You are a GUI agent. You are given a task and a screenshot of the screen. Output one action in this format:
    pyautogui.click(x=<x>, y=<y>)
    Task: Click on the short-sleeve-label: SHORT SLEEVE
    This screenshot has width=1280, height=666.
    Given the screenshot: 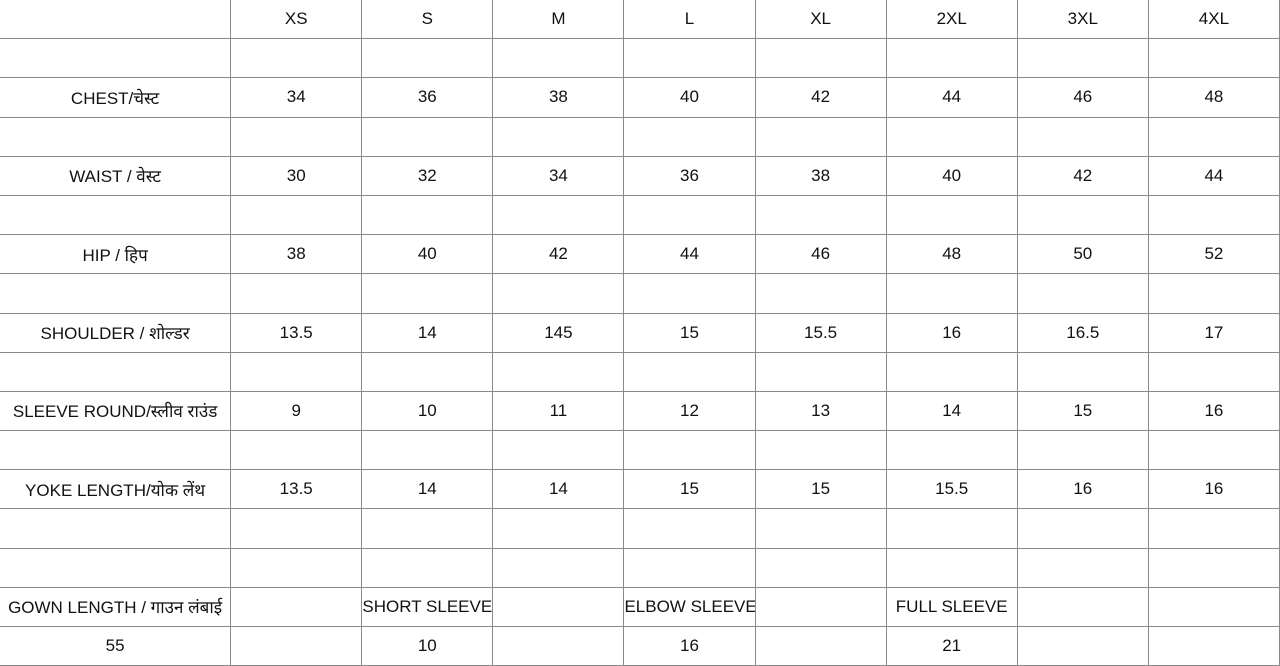 What is the action you would take?
    pyautogui.click(x=427, y=607)
    